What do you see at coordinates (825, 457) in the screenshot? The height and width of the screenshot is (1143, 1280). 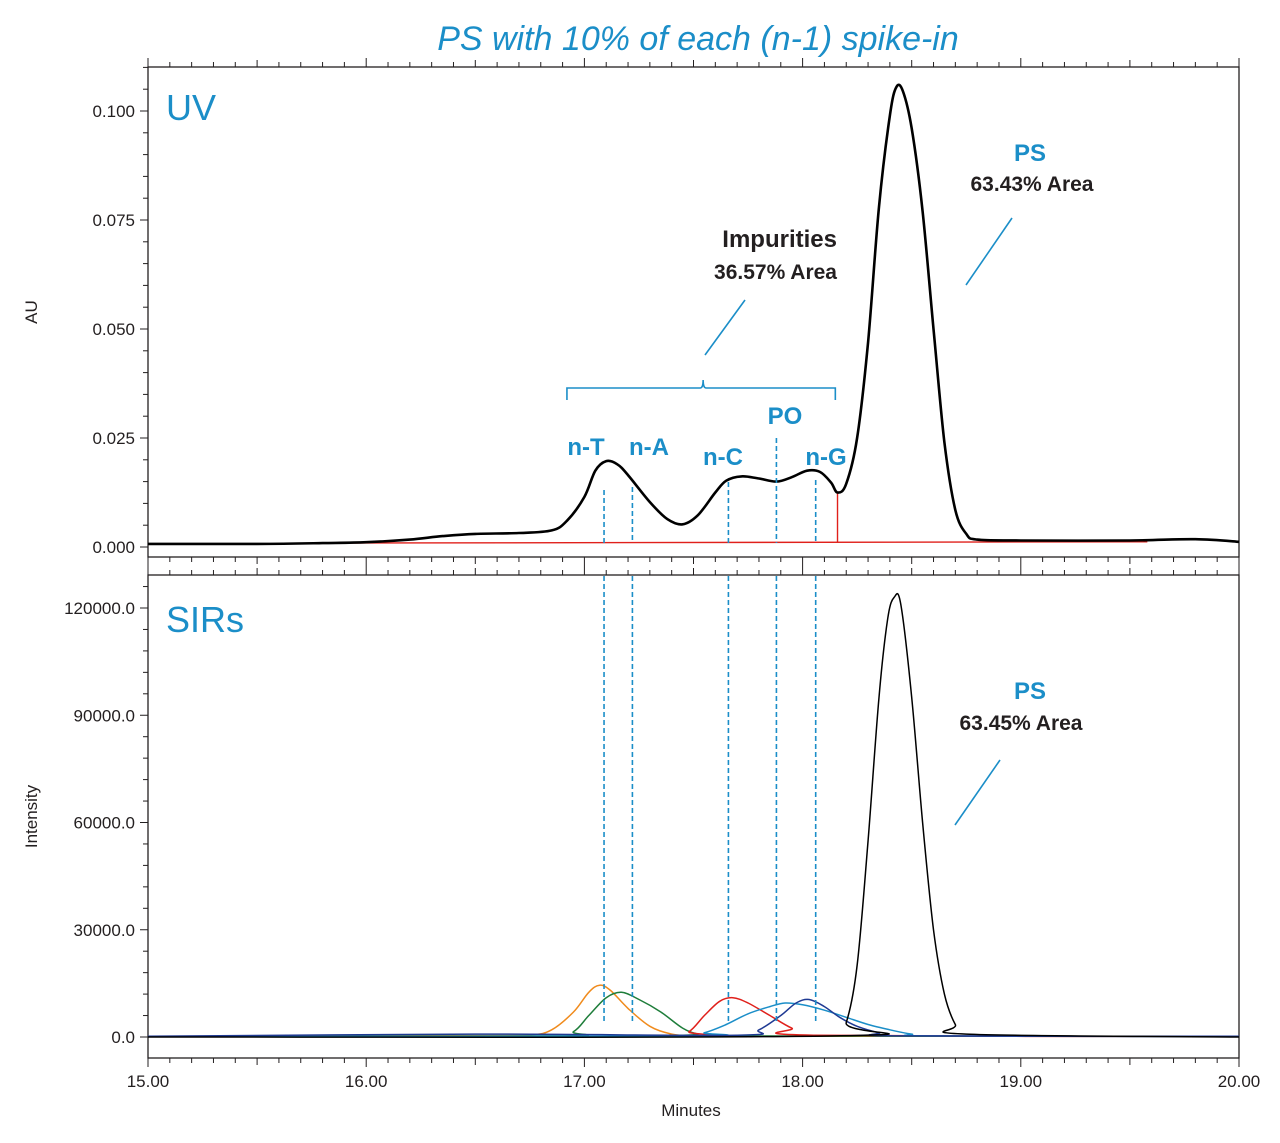 I see `peak-label-n-G: n-G` at bounding box center [825, 457].